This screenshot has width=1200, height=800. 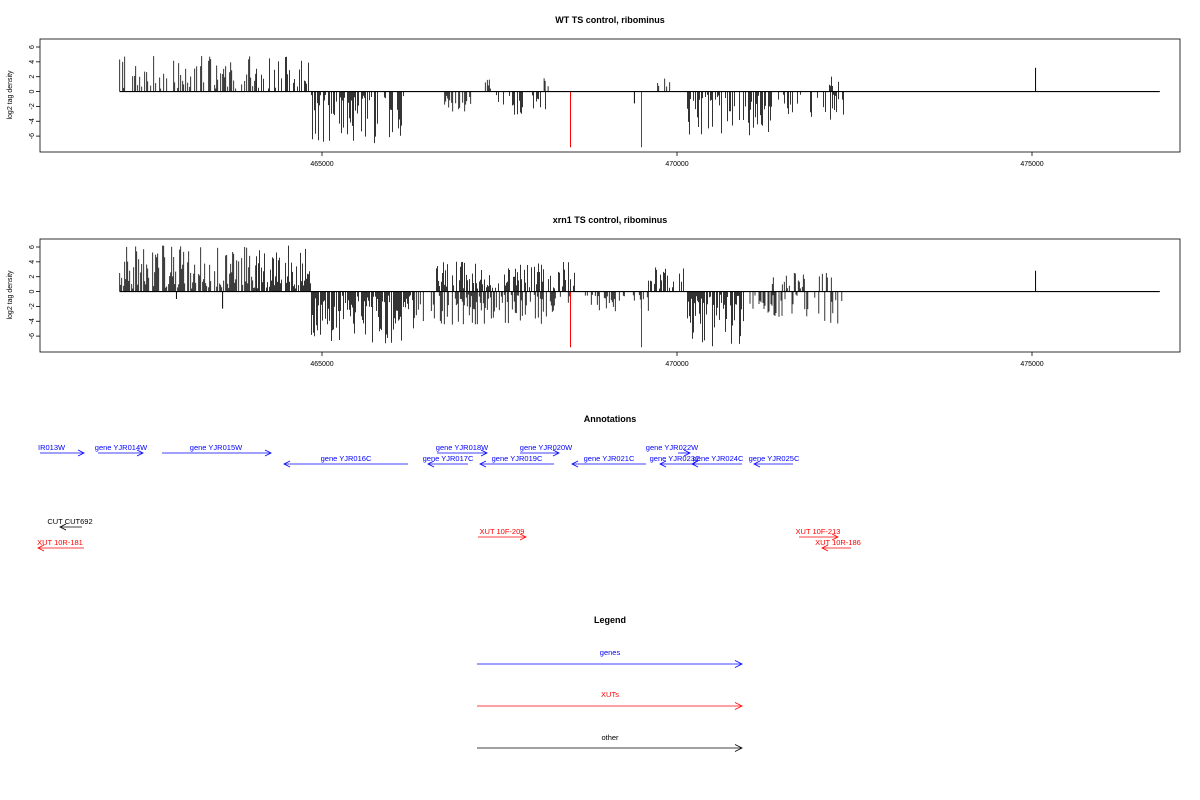 I want to click on legend-item-other: other, so click(x=610, y=742).